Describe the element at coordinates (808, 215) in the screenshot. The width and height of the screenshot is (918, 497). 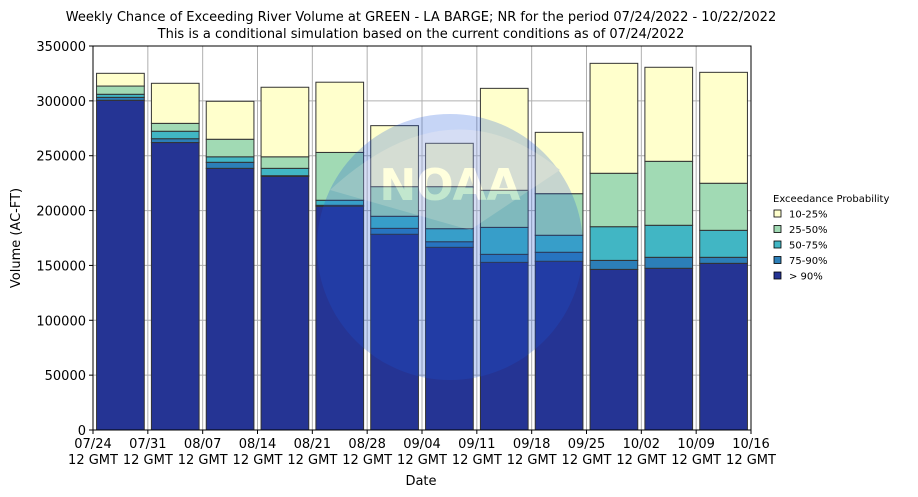
I see `legend-label: 10-25%` at that location.